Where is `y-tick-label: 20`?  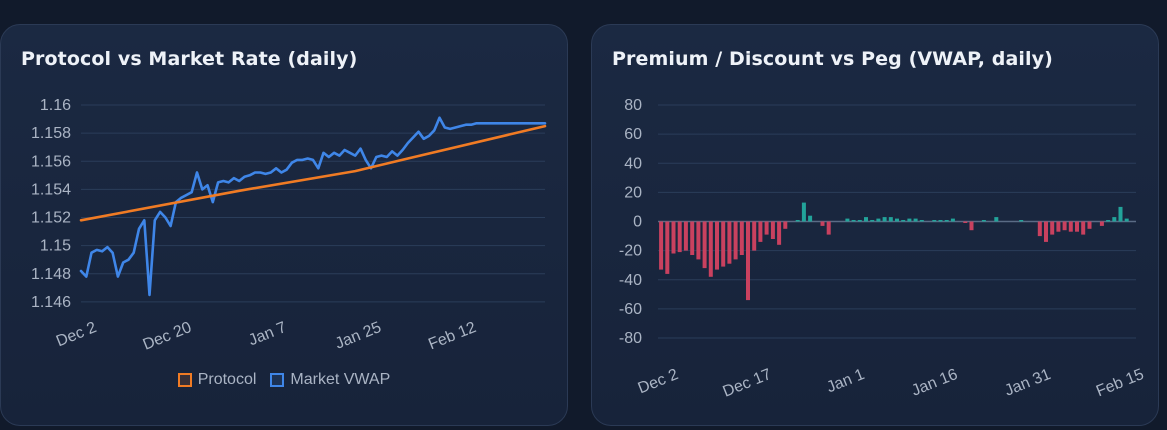 y-tick-label: 20 is located at coordinates (633, 192).